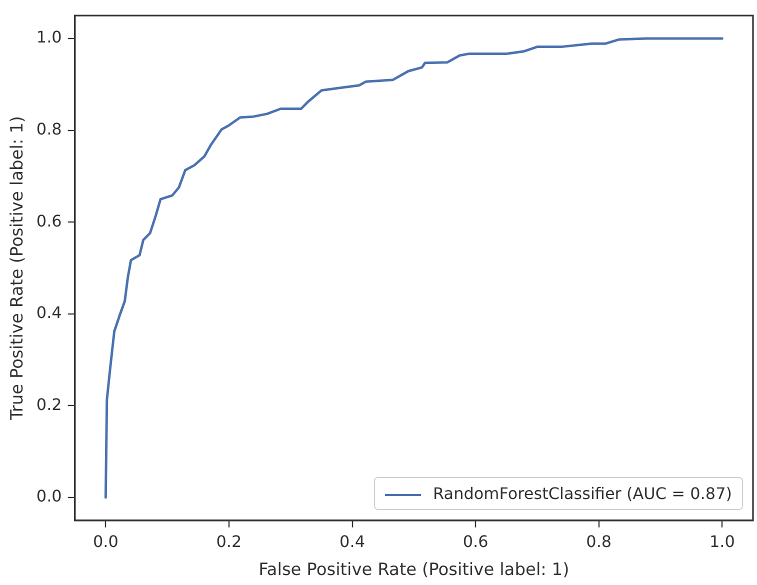  What do you see at coordinates (49, 312) in the screenshot?
I see `y-tick-label: 0.4` at bounding box center [49, 312].